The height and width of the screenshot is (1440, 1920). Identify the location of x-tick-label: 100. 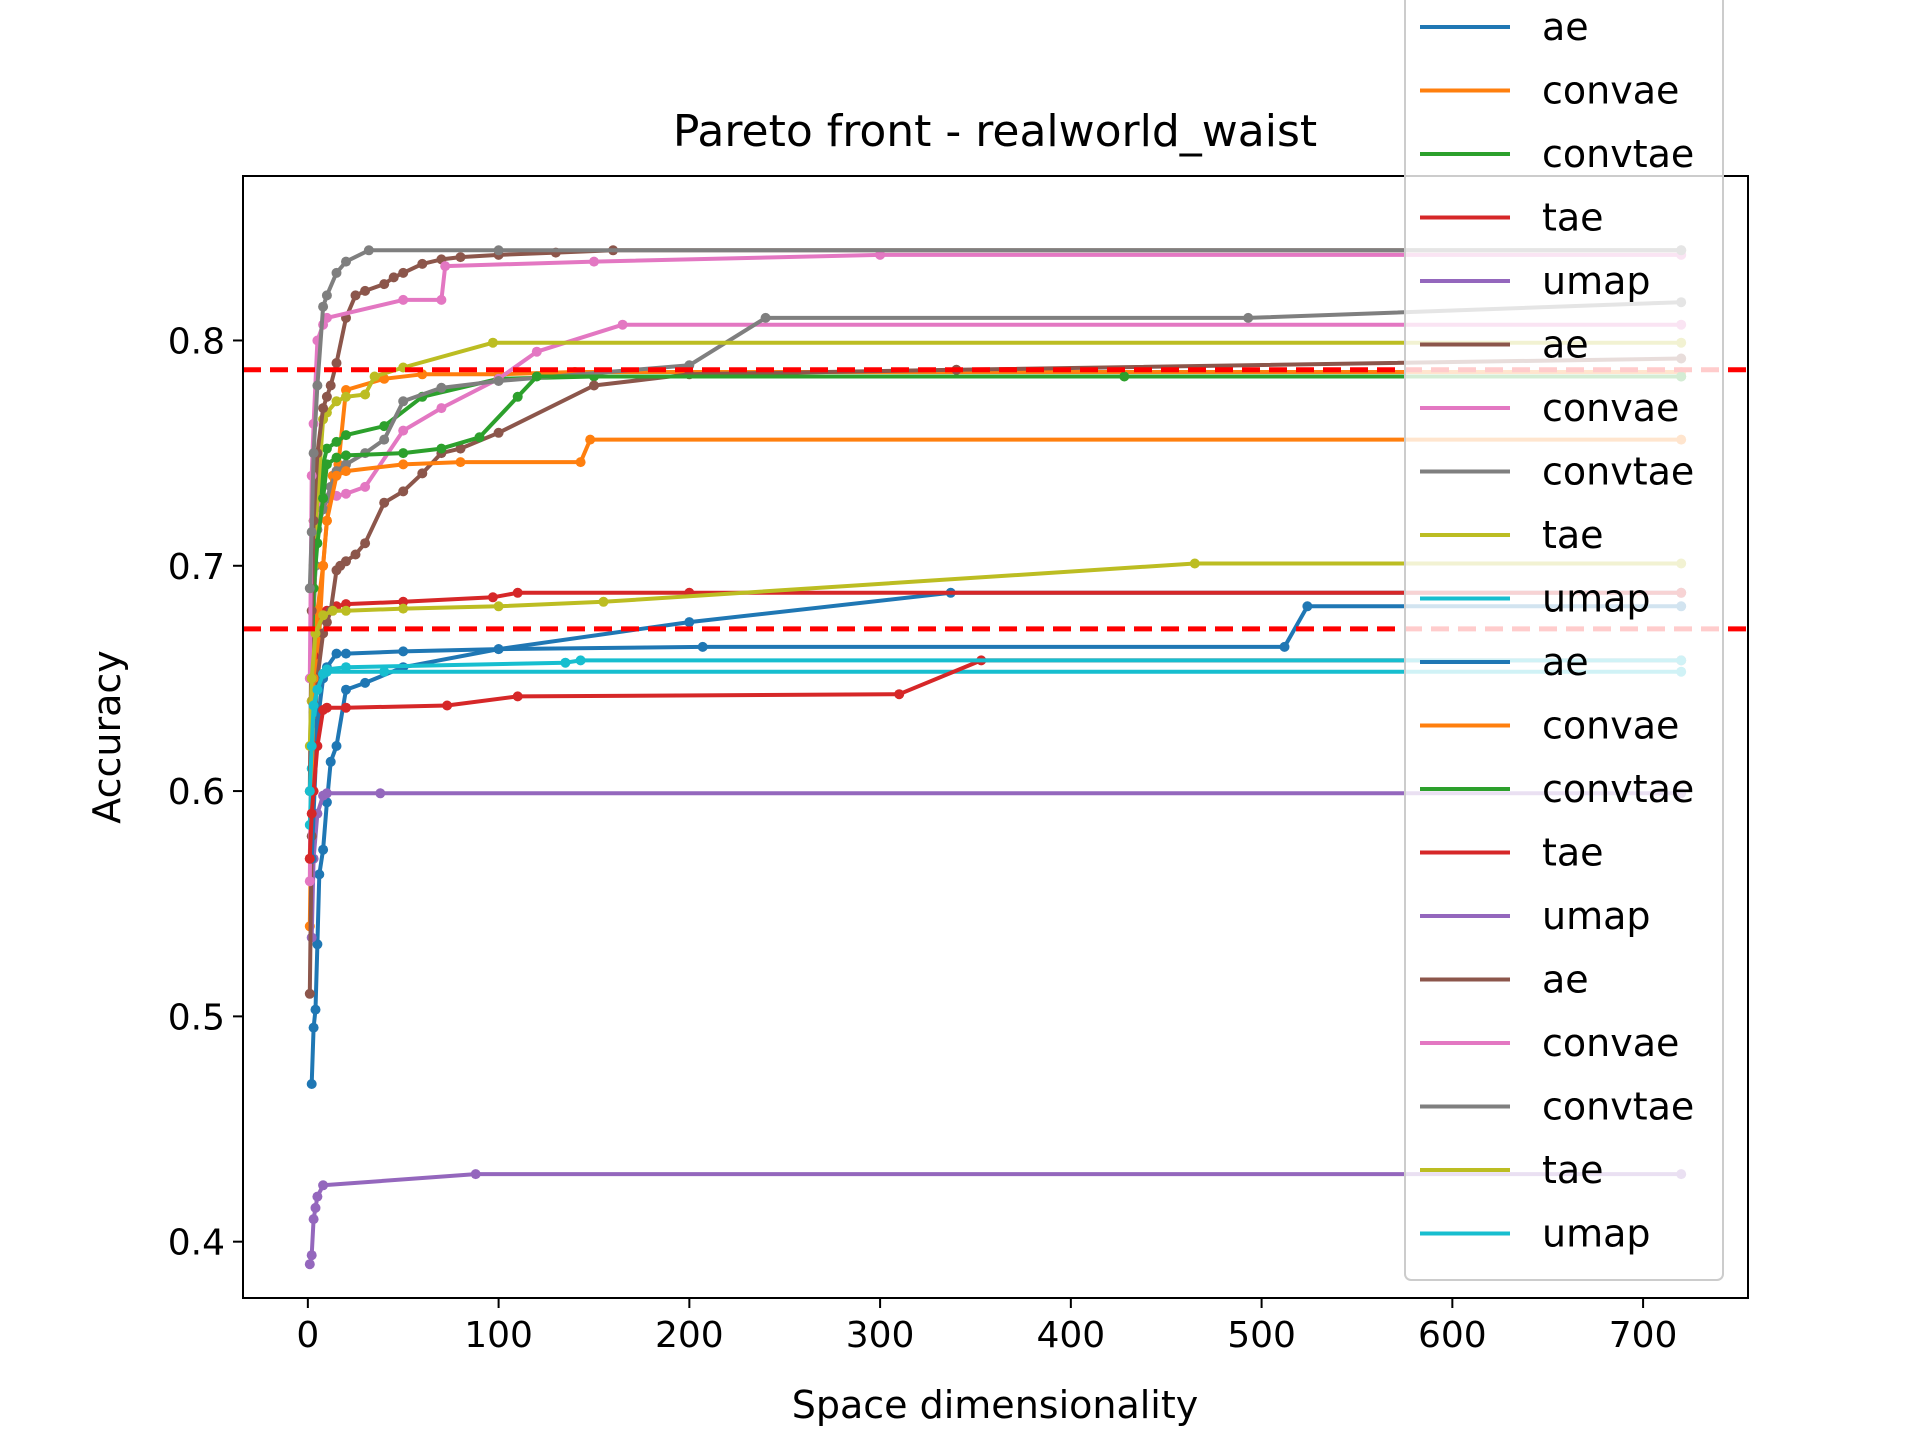
(498, 1335).